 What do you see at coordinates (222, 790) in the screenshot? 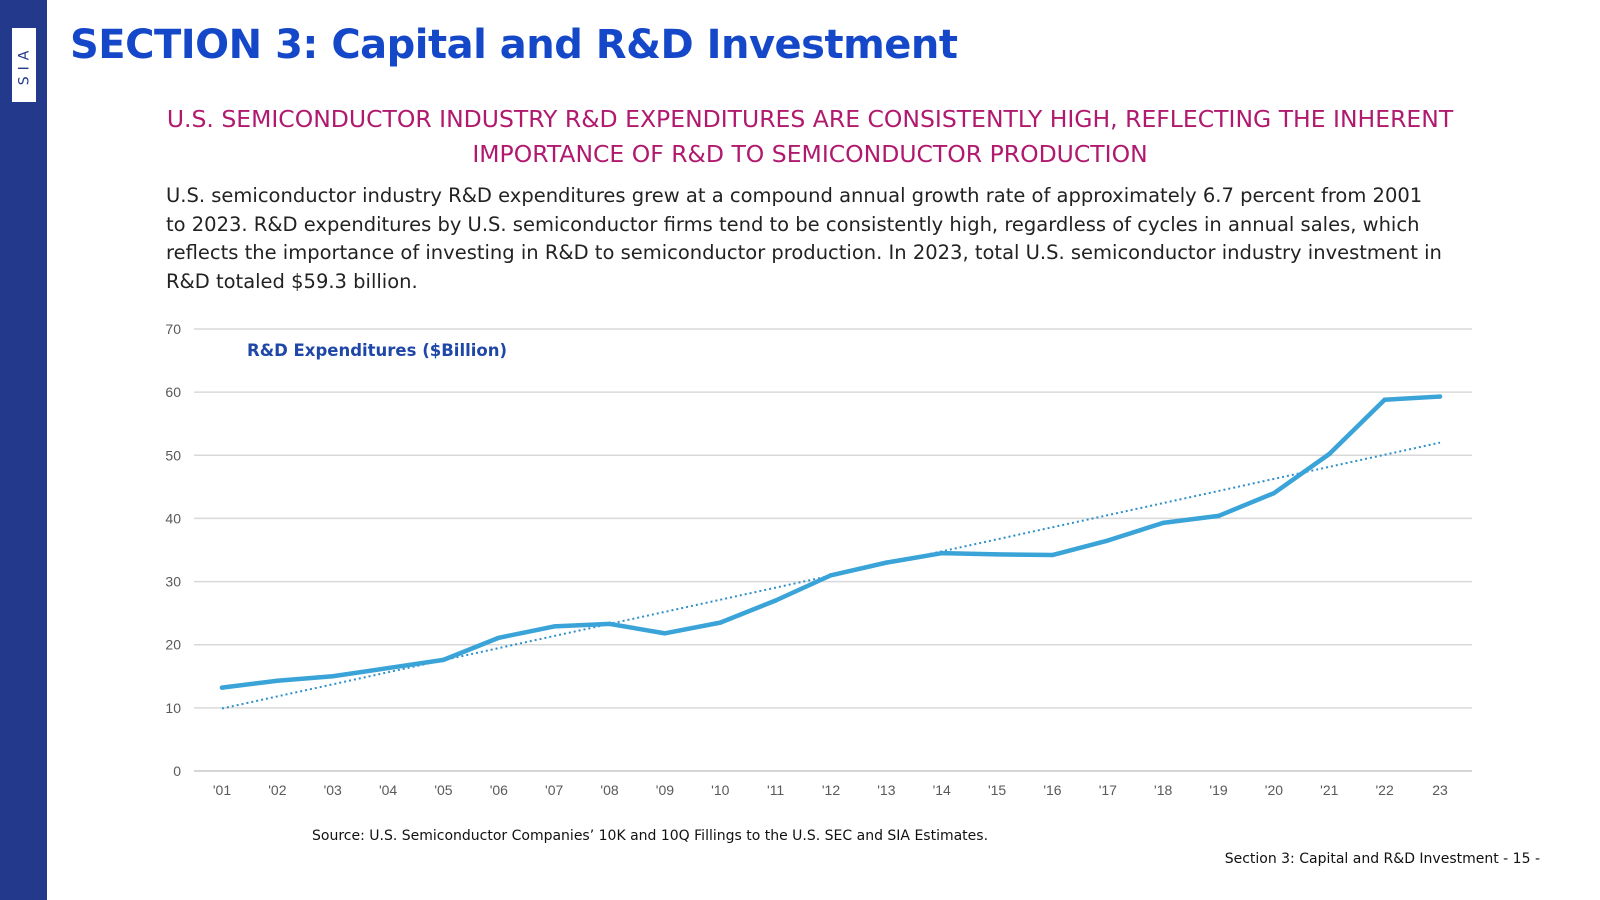
I see `x-tick-label: '01` at bounding box center [222, 790].